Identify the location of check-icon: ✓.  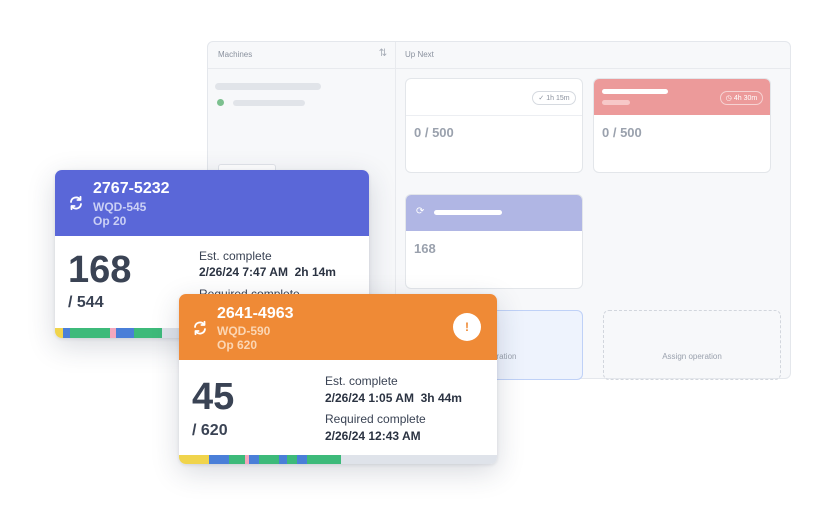
(542, 98).